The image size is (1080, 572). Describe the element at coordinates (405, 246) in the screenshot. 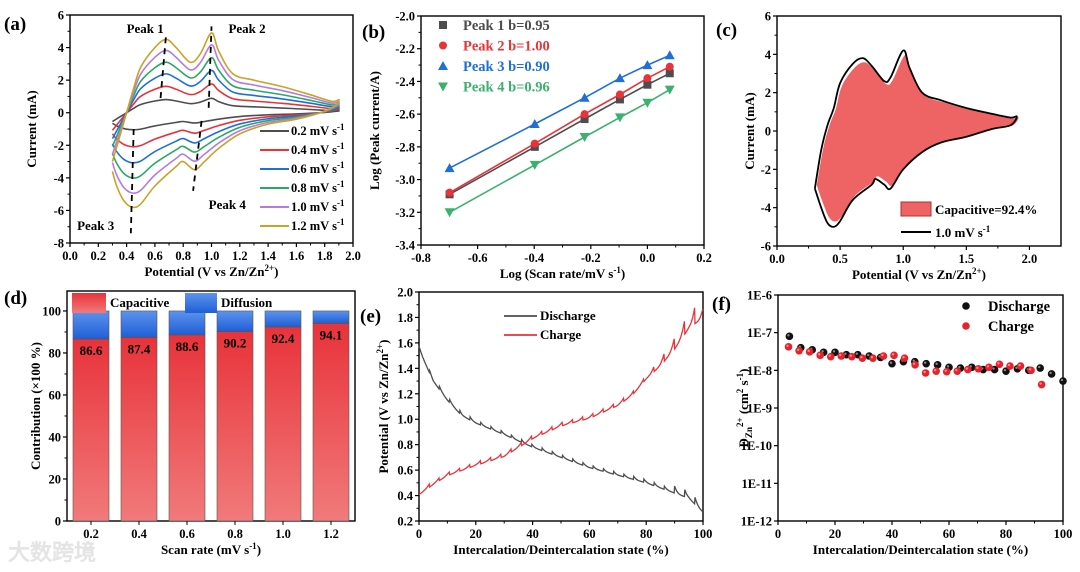

I see `y-tick-label: -3.4` at that location.